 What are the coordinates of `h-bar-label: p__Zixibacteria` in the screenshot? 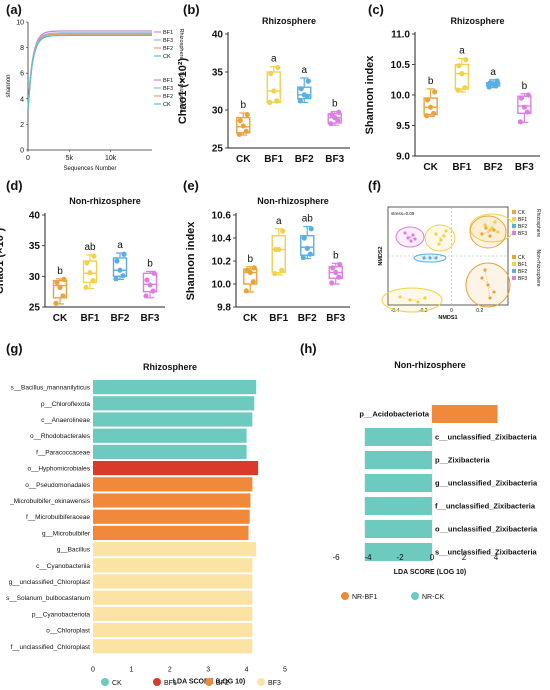 It's located at (462, 460).